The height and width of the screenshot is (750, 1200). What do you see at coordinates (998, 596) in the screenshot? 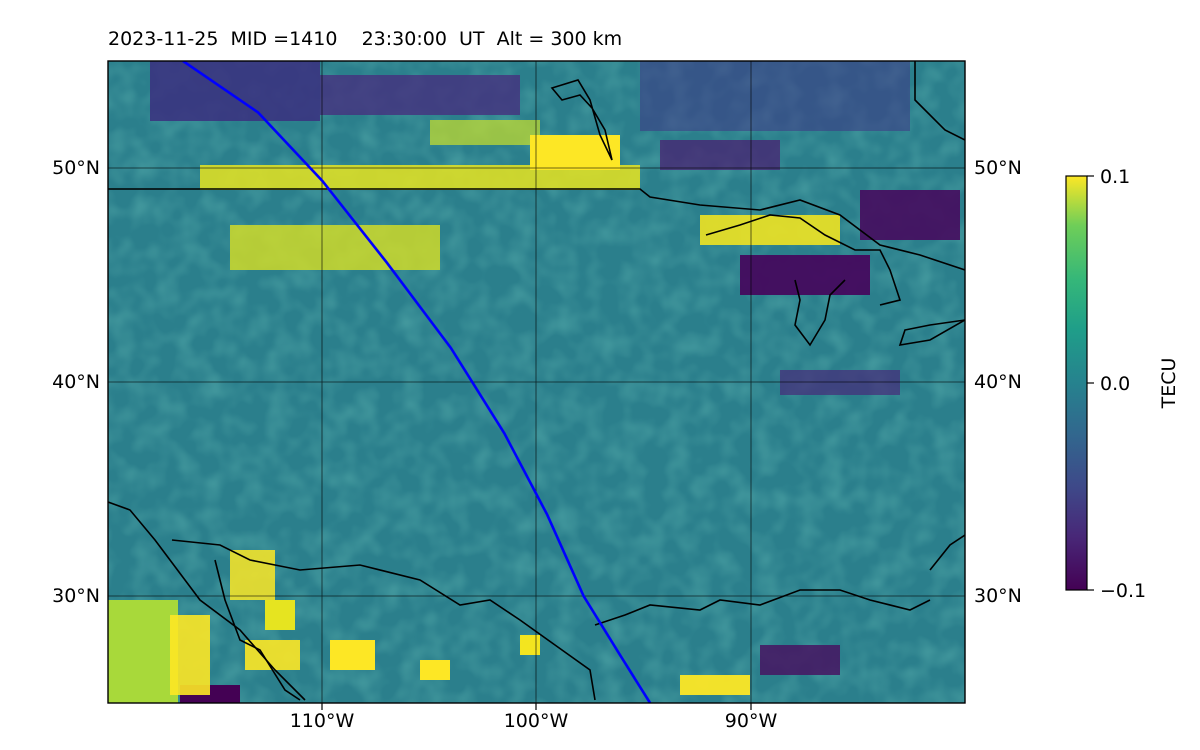
I see `lat-label-right-30: 30°N` at bounding box center [998, 596].